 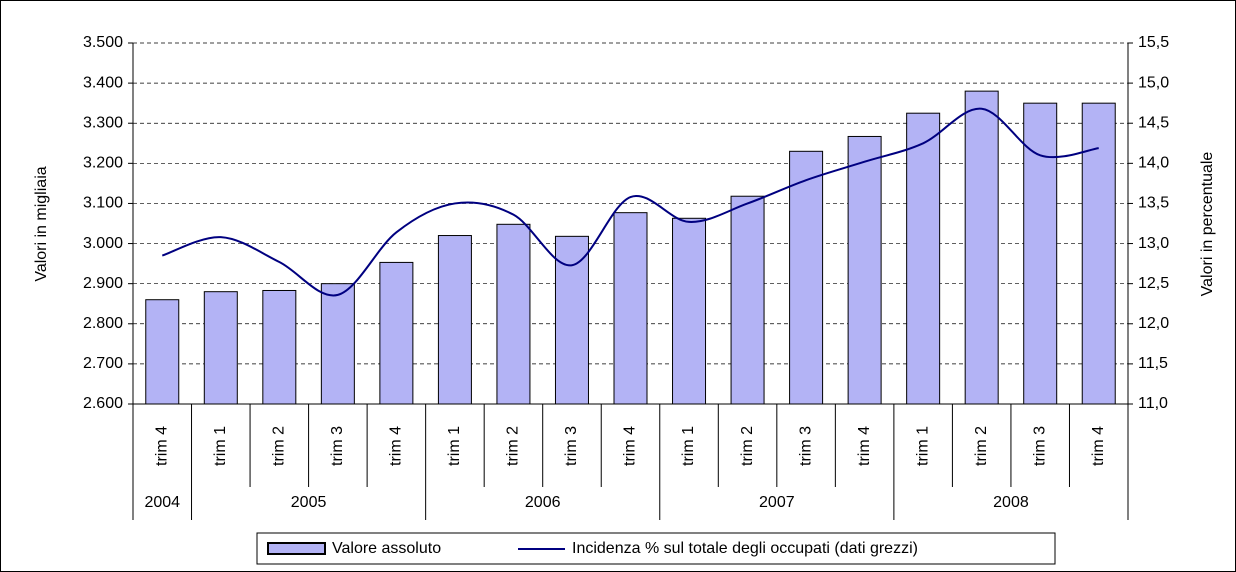 I want to click on legend-box, so click(x=656, y=548).